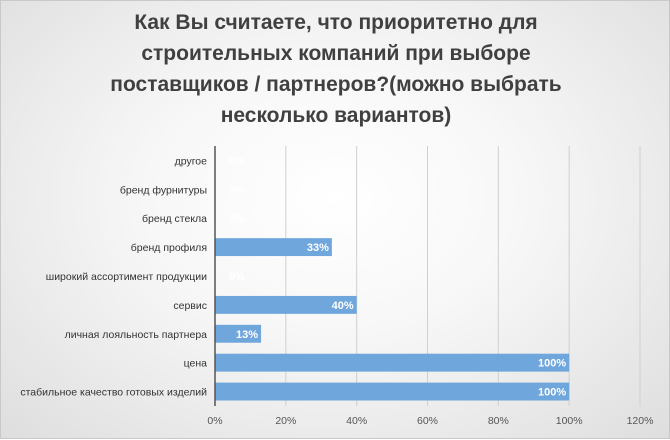 The image size is (670, 440). Describe the element at coordinates (640, 421) in the screenshot. I see `x-tick-label: 120%` at that location.